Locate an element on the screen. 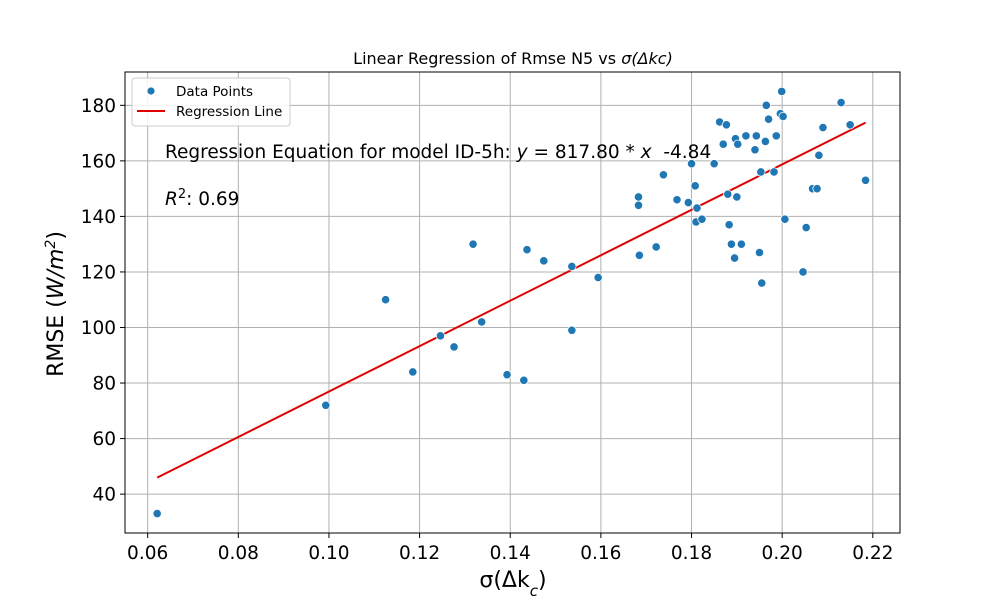 This screenshot has width=1000, height=600. y-axis-label-close: ) is located at coordinates (56, 235).